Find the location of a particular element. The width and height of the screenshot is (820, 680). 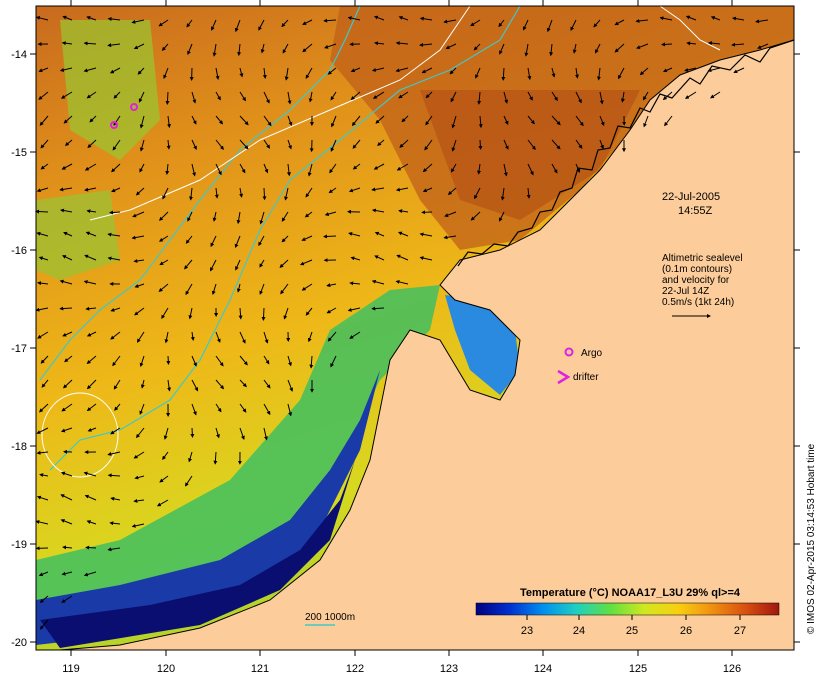

colorbar-gradient is located at coordinates (627, 609).